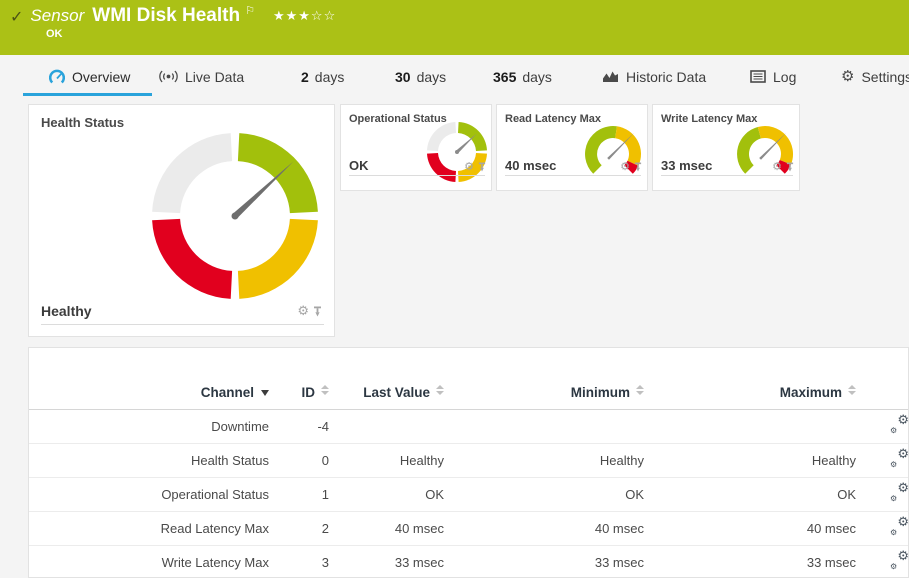 The image size is (909, 578). I want to click on tab-2-days-number: 2, so click(305, 76).